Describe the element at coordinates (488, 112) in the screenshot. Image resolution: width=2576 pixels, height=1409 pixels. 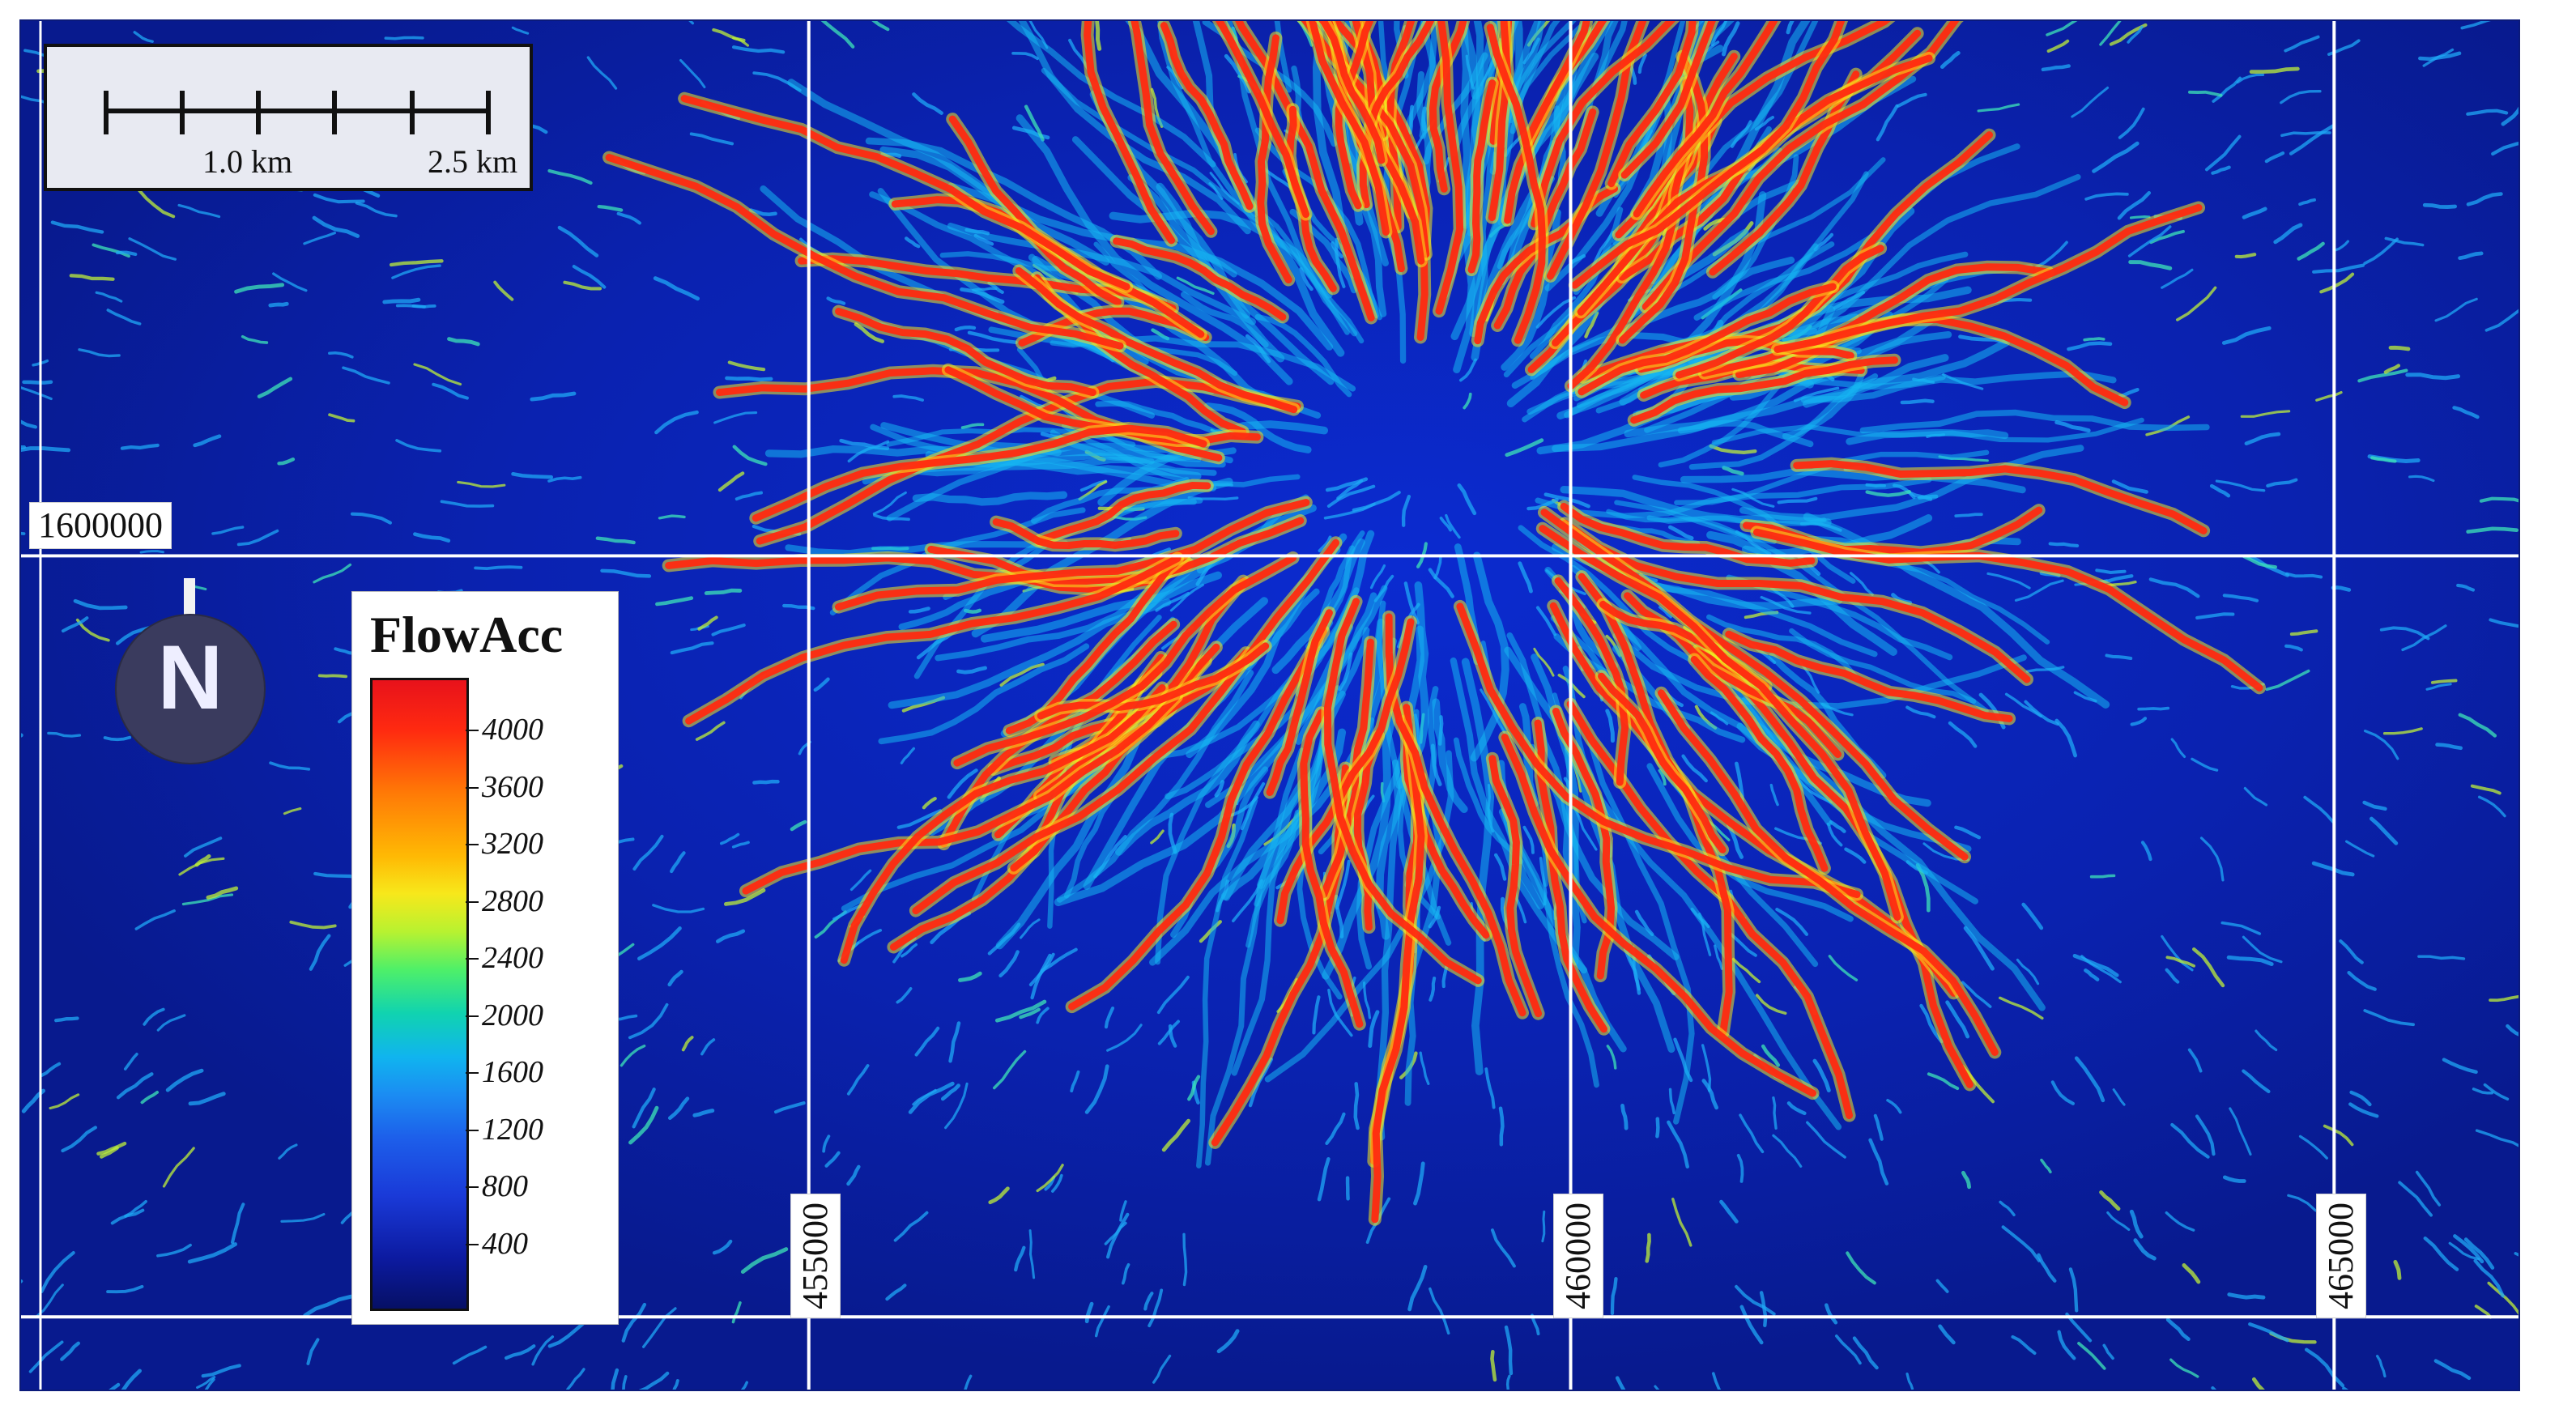
I see `scale-tick` at that location.